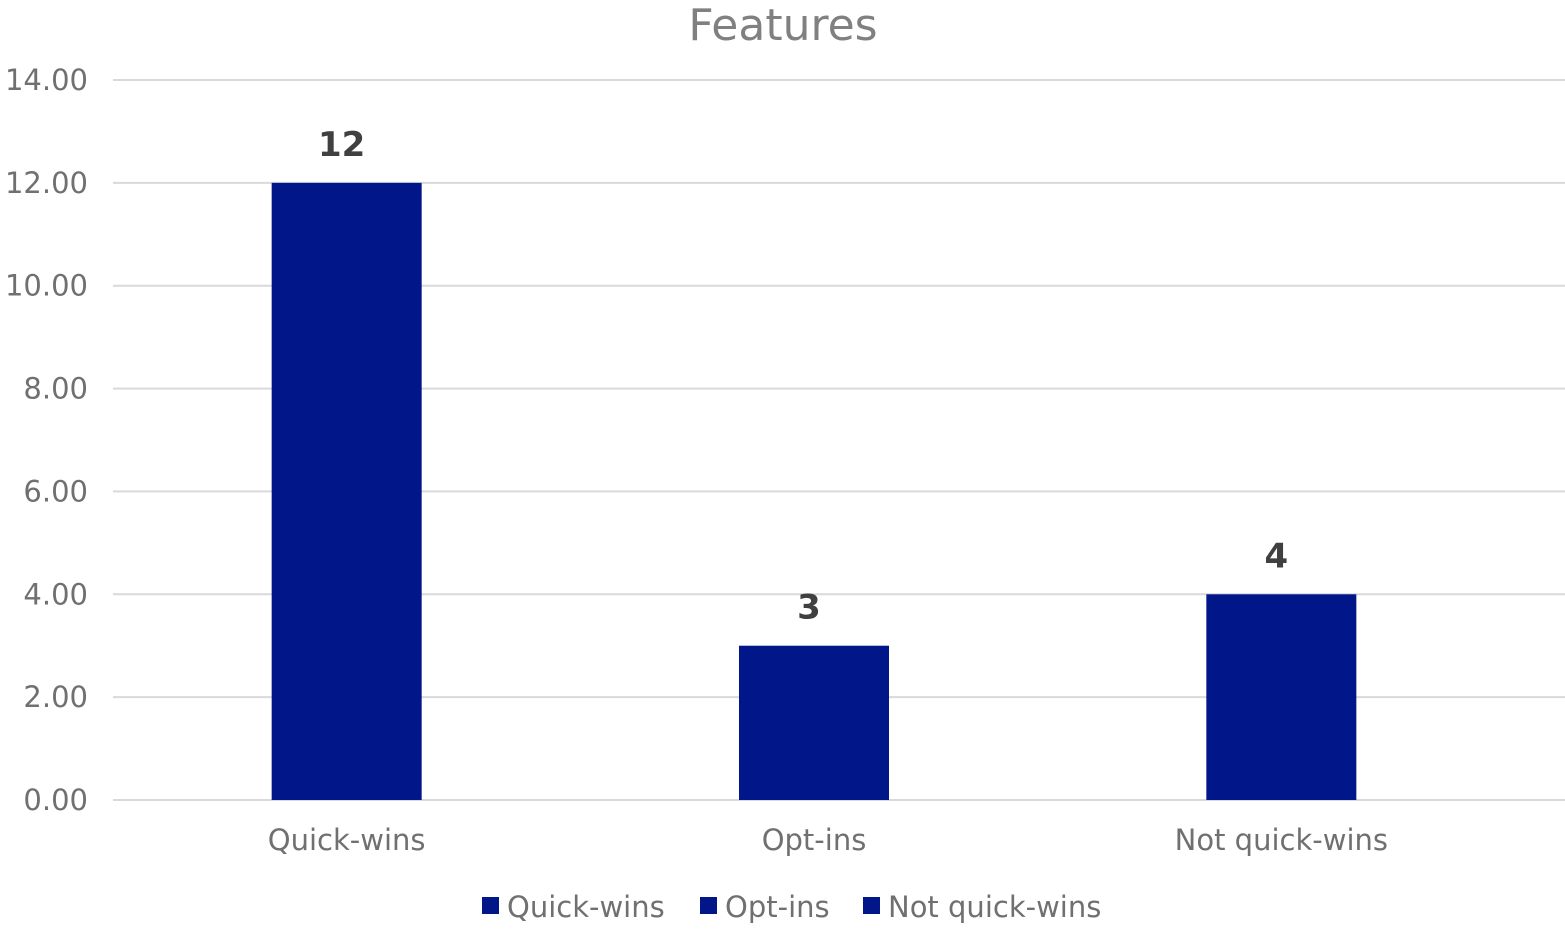 The height and width of the screenshot is (929, 1565). What do you see at coordinates (55, 594) in the screenshot?
I see `y-tick-label: 4.00` at bounding box center [55, 594].